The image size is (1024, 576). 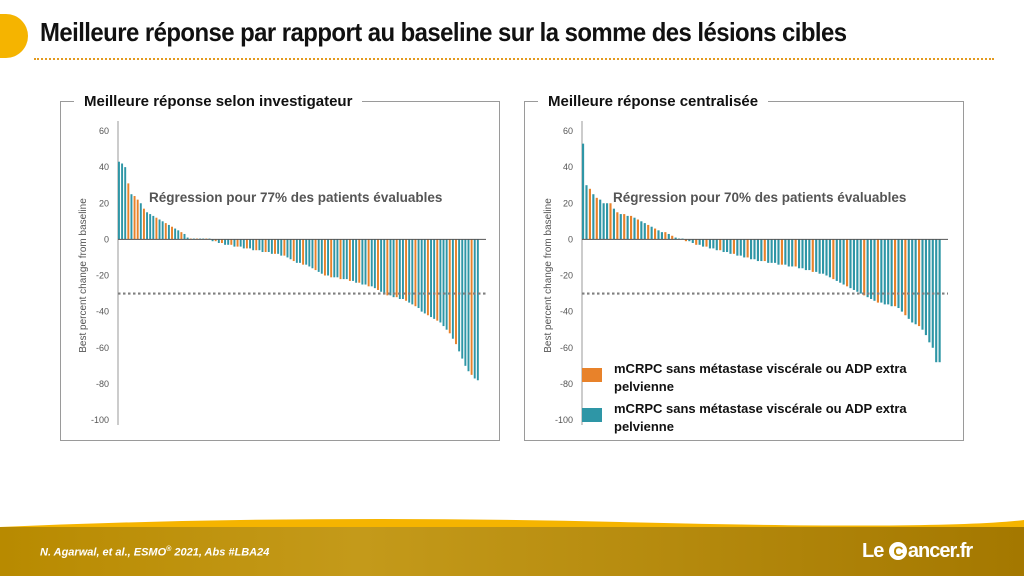 I want to click on legend-swatch-orange, so click(x=592, y=375).